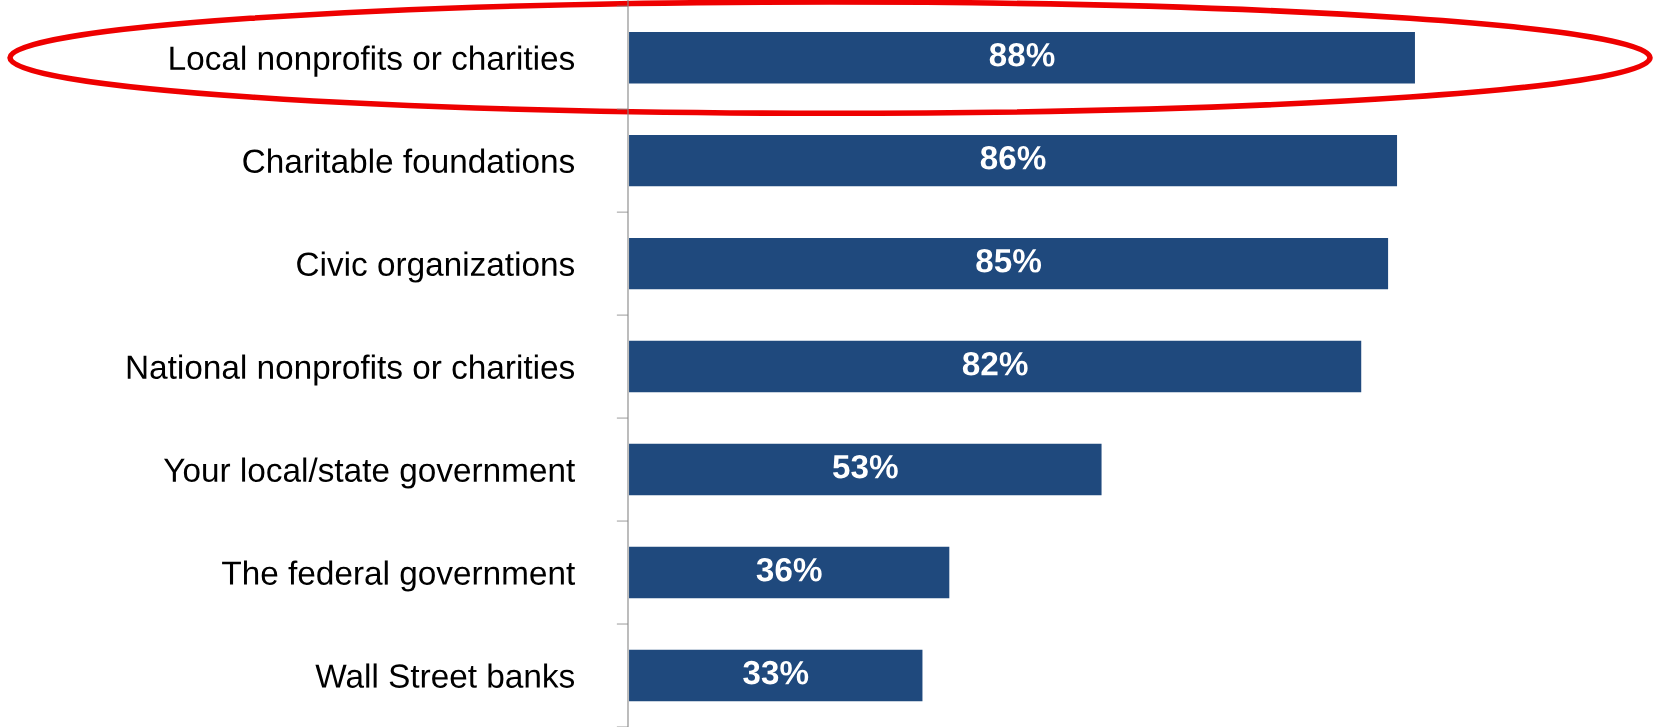 The height and width of the screenshot is (727, 1657). I want to click on data-label: 88%, so click(1022, 55).